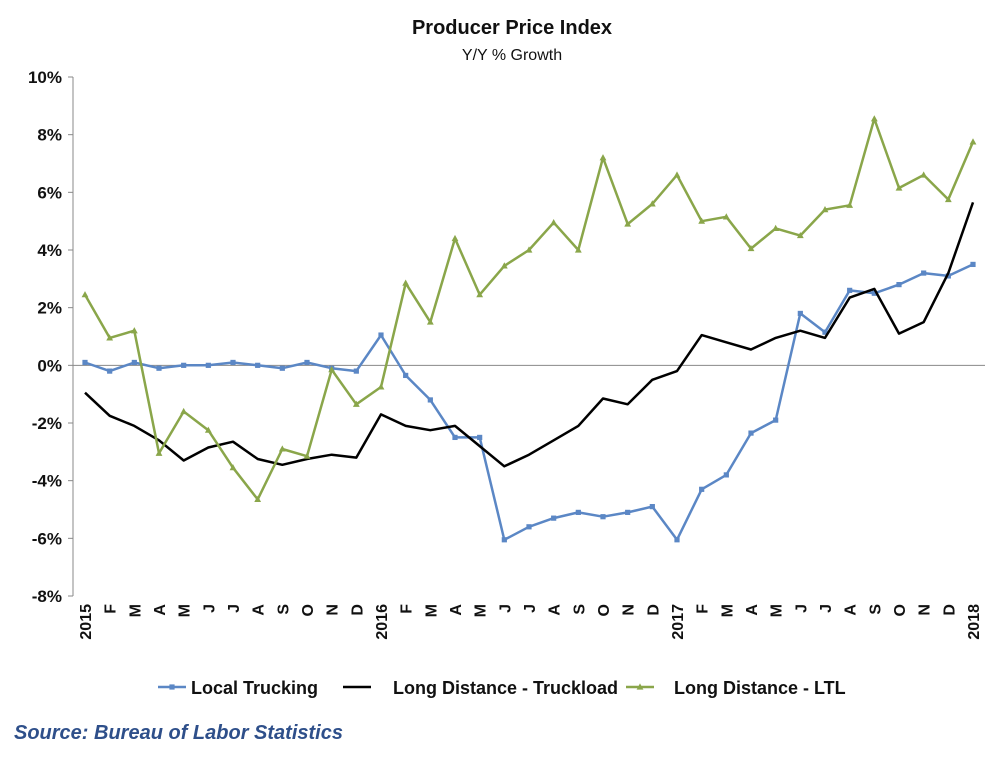 This screenshot has width=1000, height=764. What do you see at coordinates (49, 250) in the screenshot?
I see `y-tick-label: 4%` at bounding box center [49, 250].